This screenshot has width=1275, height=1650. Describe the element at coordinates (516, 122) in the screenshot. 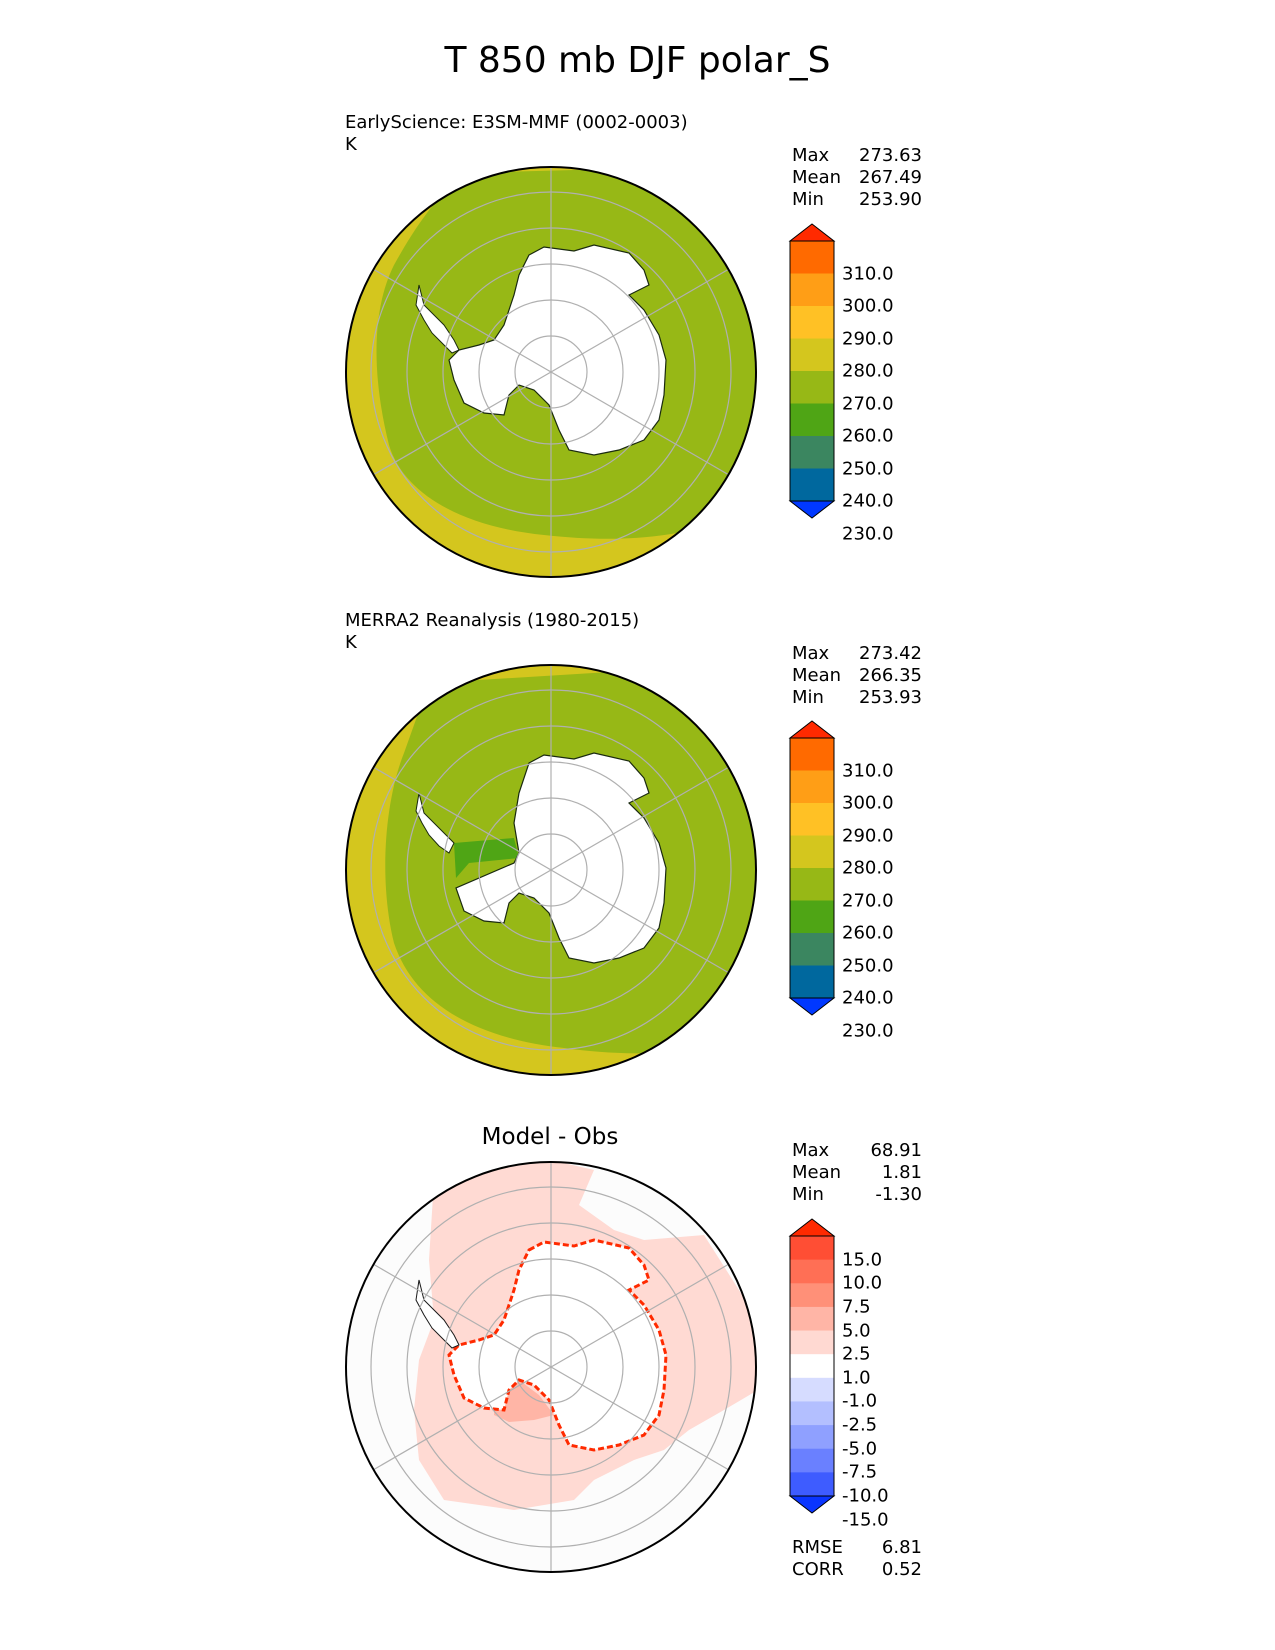

I see `panel-1-title-line1: EarlyScience: E3SM-MMF (0002-0003)` at that location.